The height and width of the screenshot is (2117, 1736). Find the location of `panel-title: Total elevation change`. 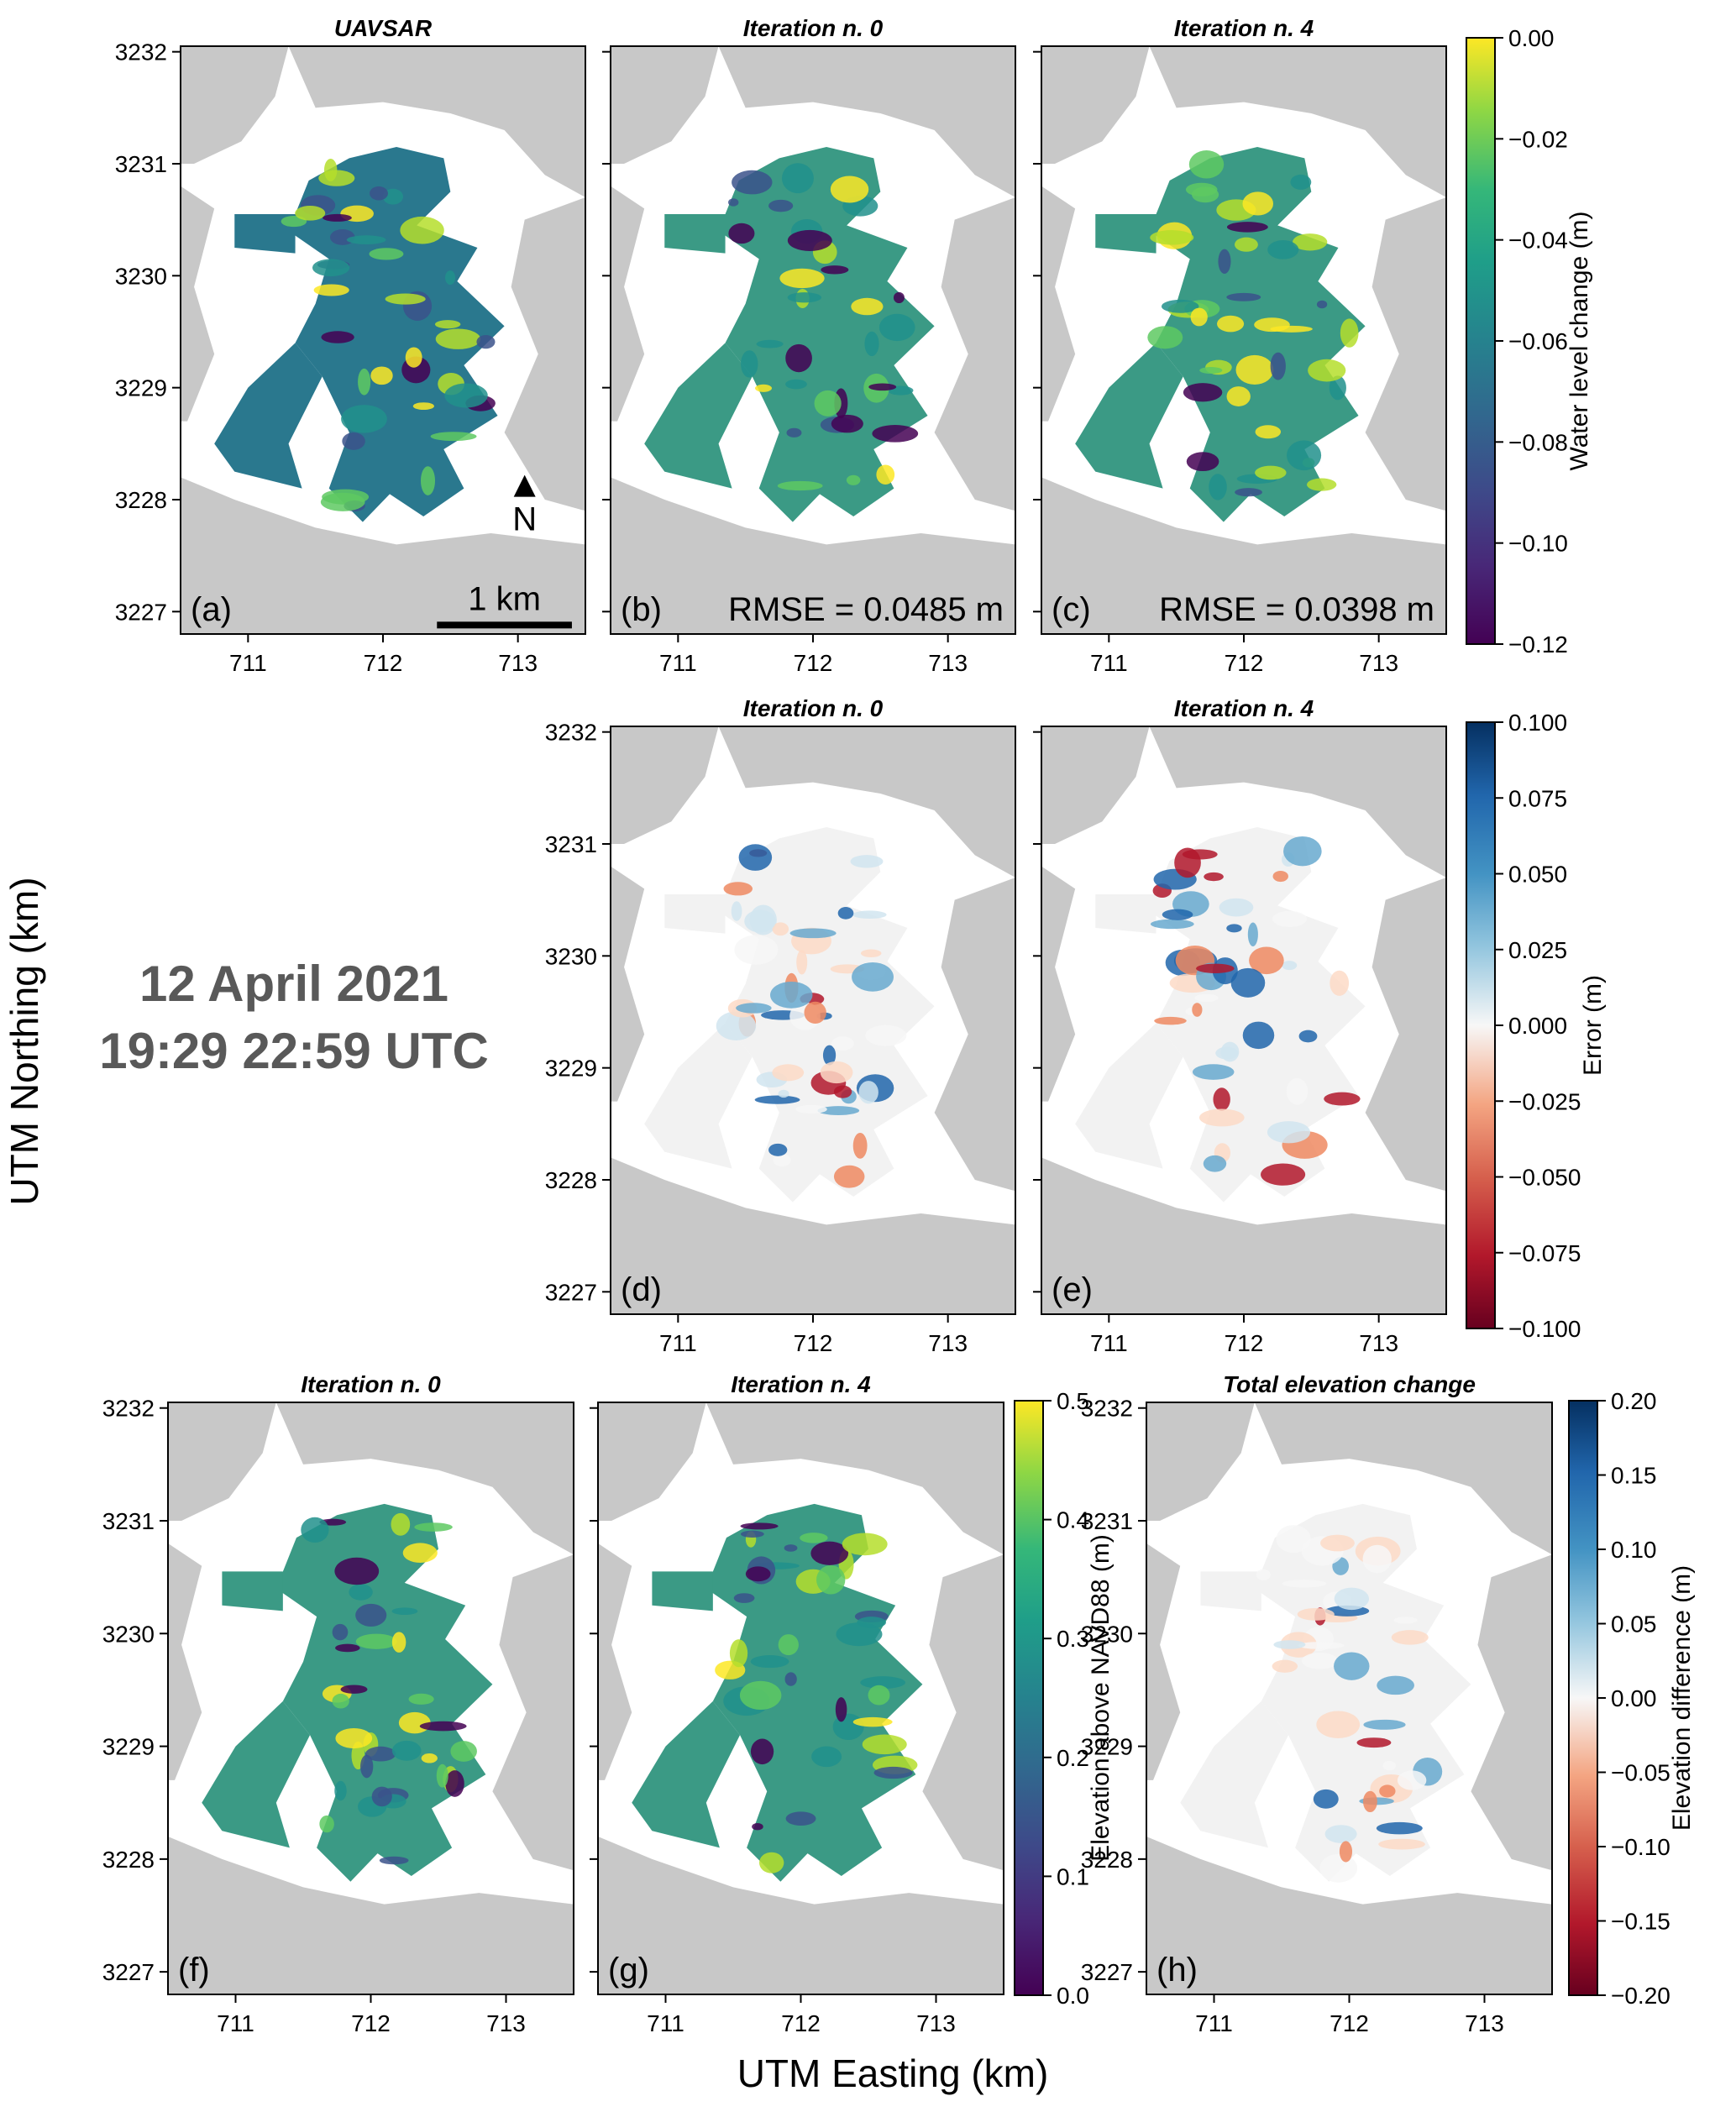

panel-title: Total elevation change is located at coordinates (1349, 1384).